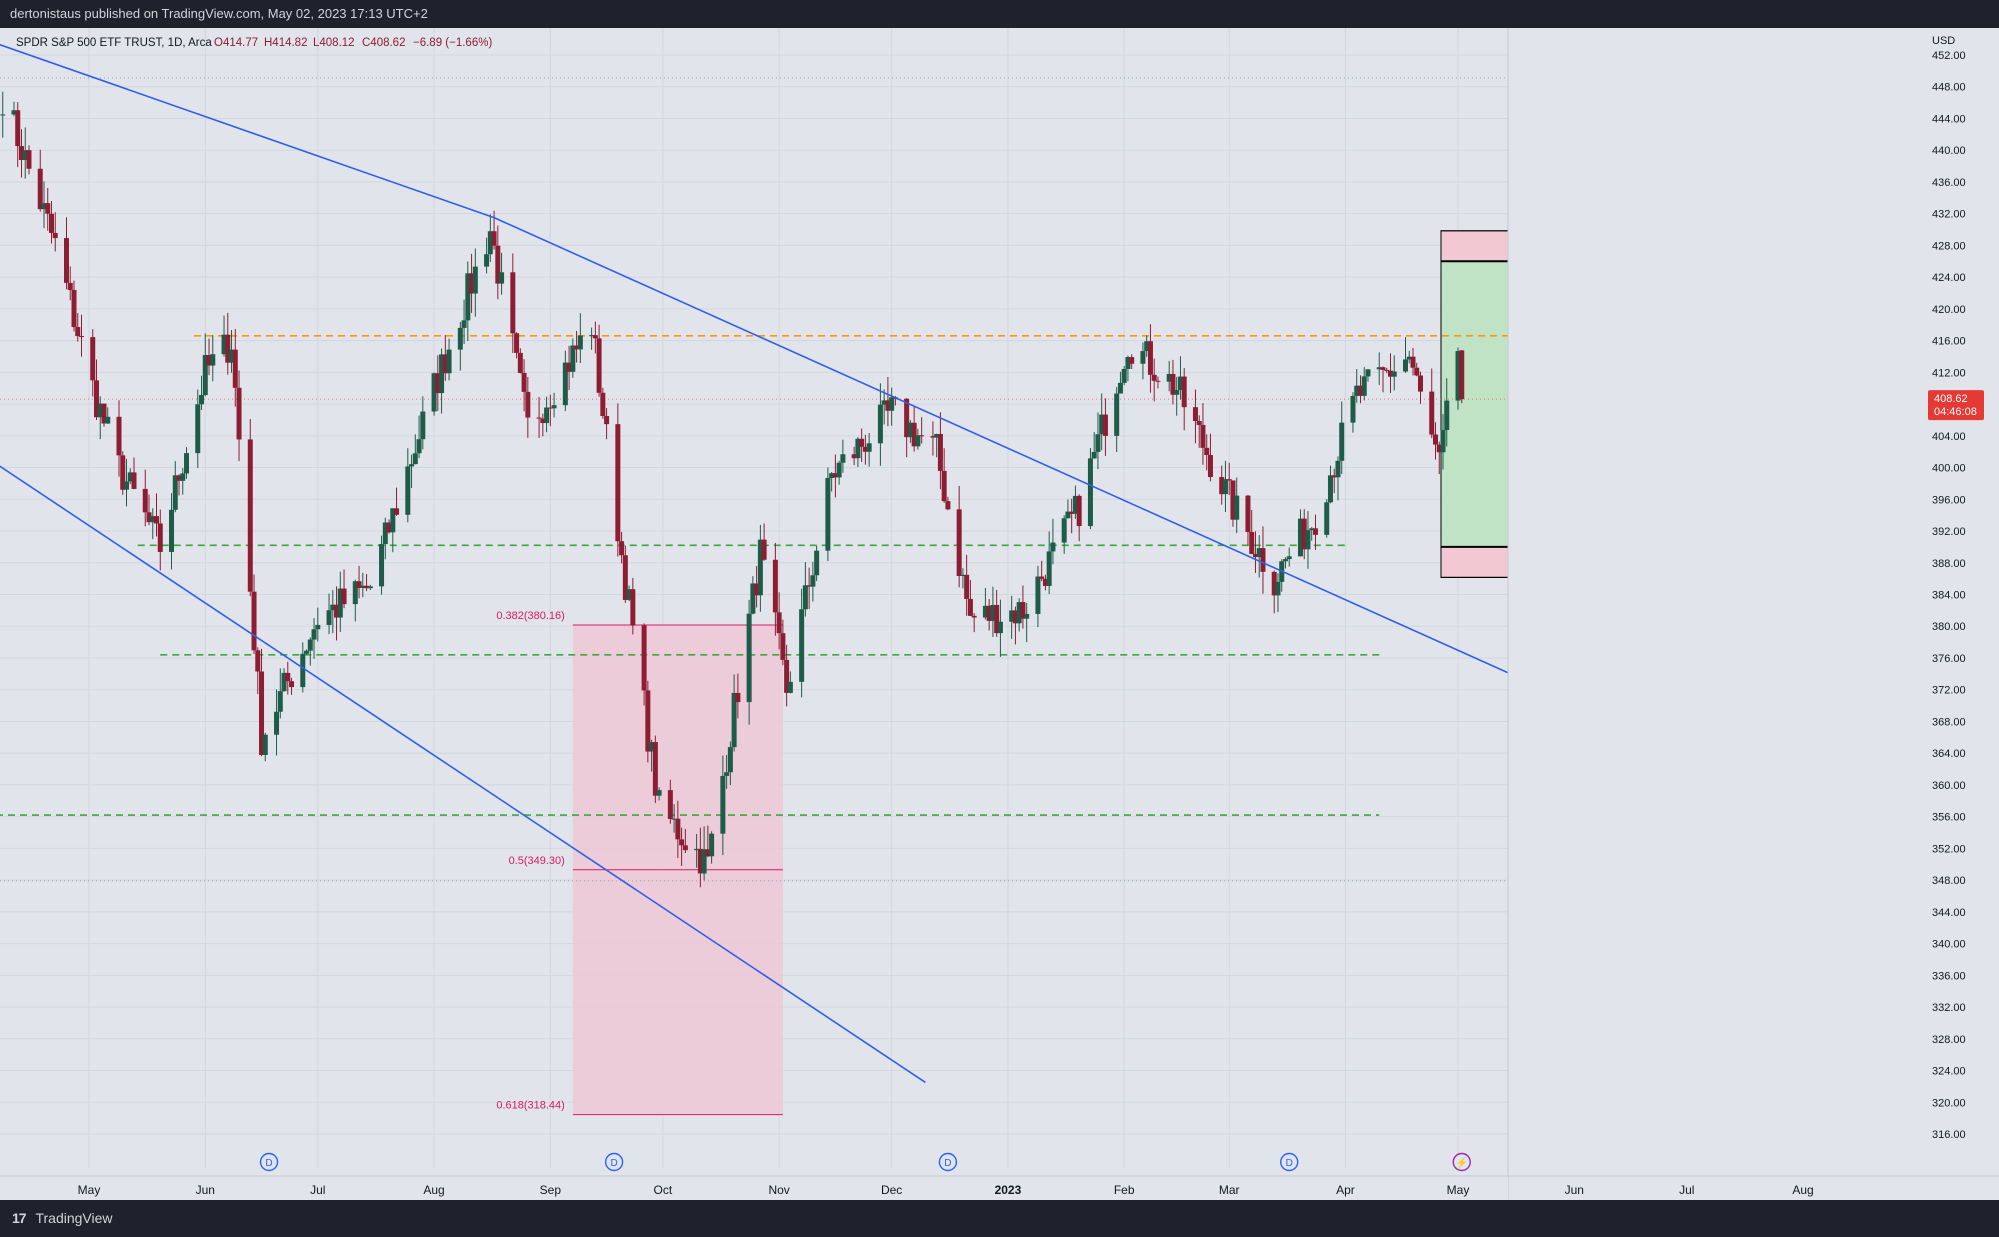 The image size is (1999, 1237). I want to click on price-tick-label: 376.00, so click(1949, 659).